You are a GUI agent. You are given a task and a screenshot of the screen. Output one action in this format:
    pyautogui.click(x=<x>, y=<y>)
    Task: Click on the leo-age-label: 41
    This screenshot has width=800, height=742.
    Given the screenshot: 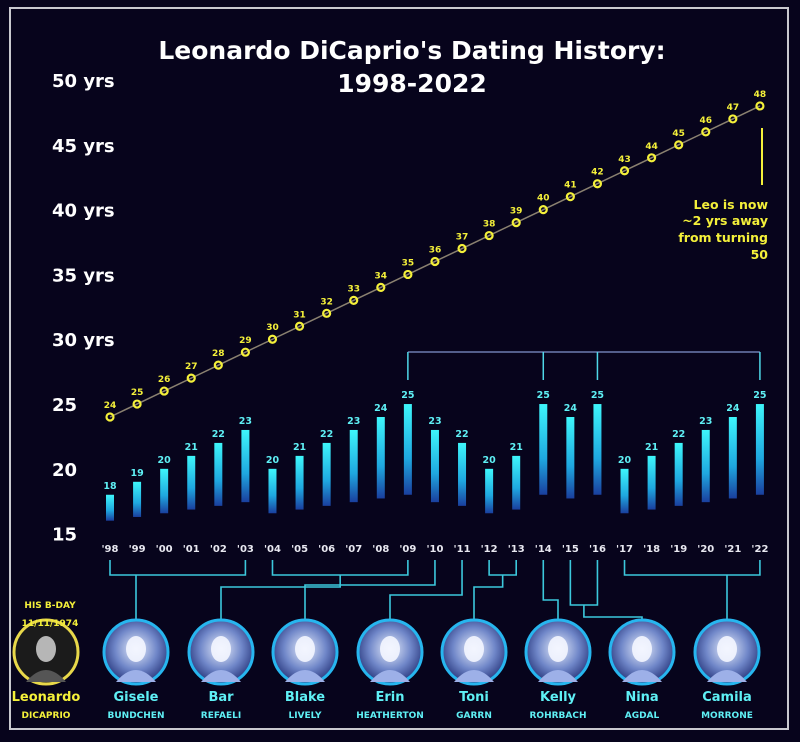 What is the action you would take?
    pyautogui.click(x=570, y=186)
    